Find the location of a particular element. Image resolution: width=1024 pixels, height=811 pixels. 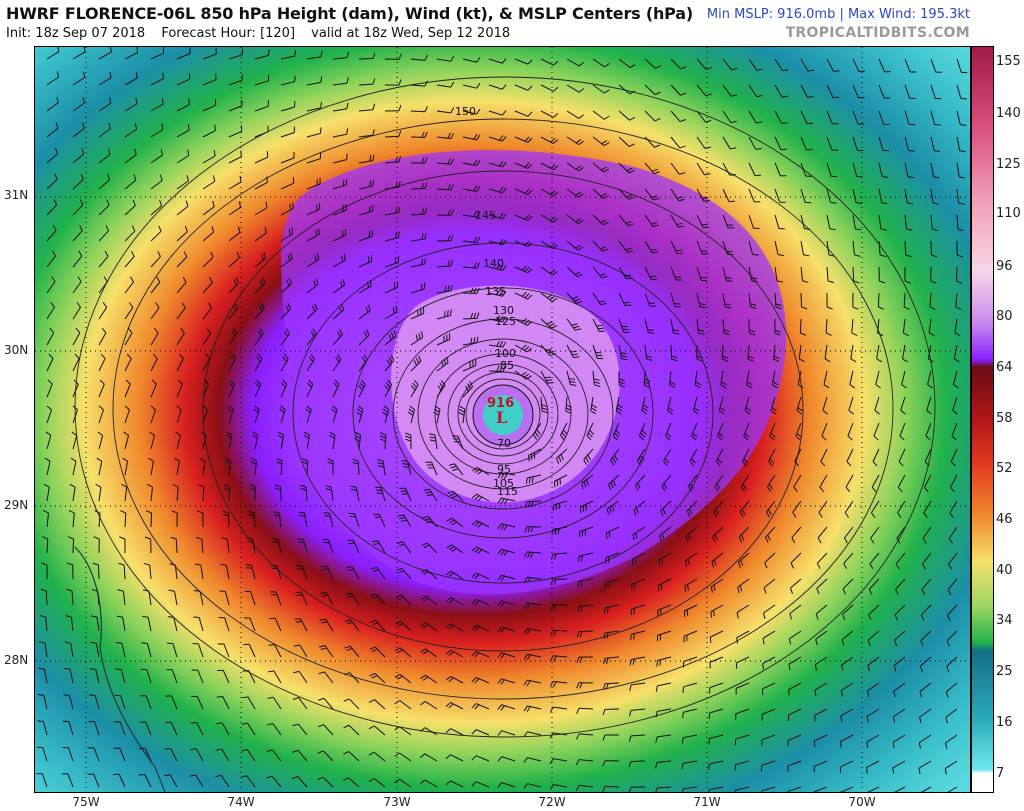

lat-label-28n: 28N is located at coordinates (16, 660).